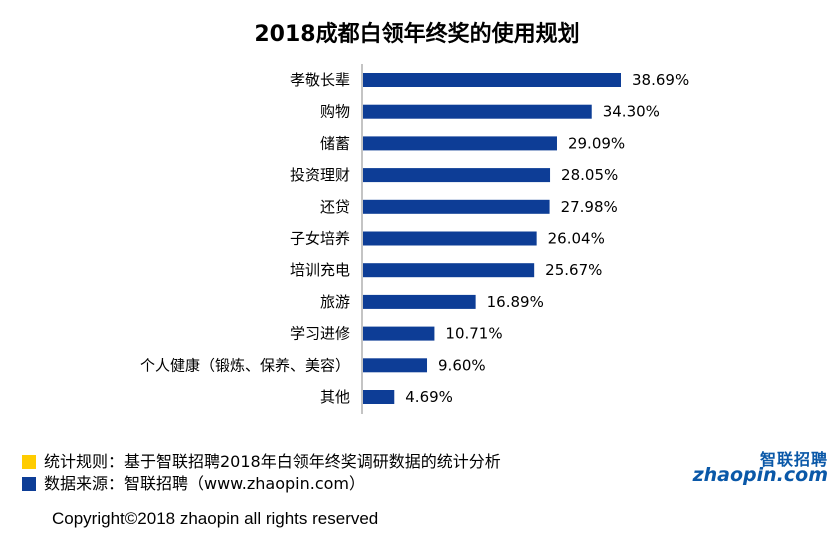  Describe the element at coordinates (320, 239) in the screenshot. I see `category-label: 子女培养` at that location.